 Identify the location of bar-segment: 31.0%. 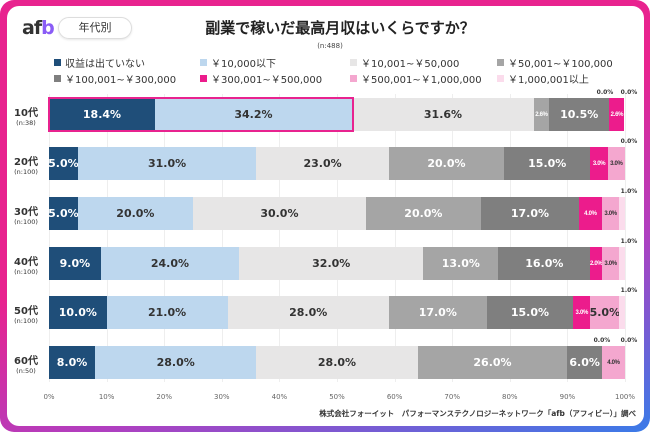
(167, 163).